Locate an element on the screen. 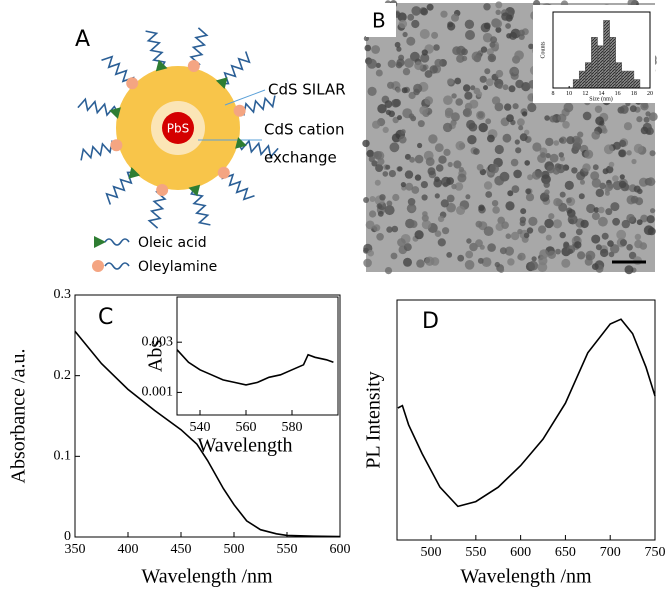 Image resolution: width=665 pixels, height=592 pixels. bar is located at coordinates (582, 79).